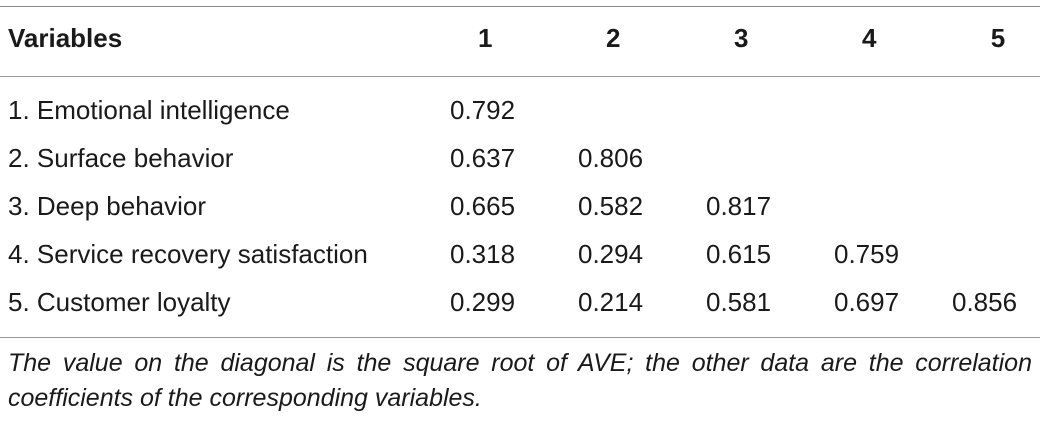 This screenshot has width=1040, height=423. I want to click on row-label: 1. Emotional intelligence, so click(149, 109).